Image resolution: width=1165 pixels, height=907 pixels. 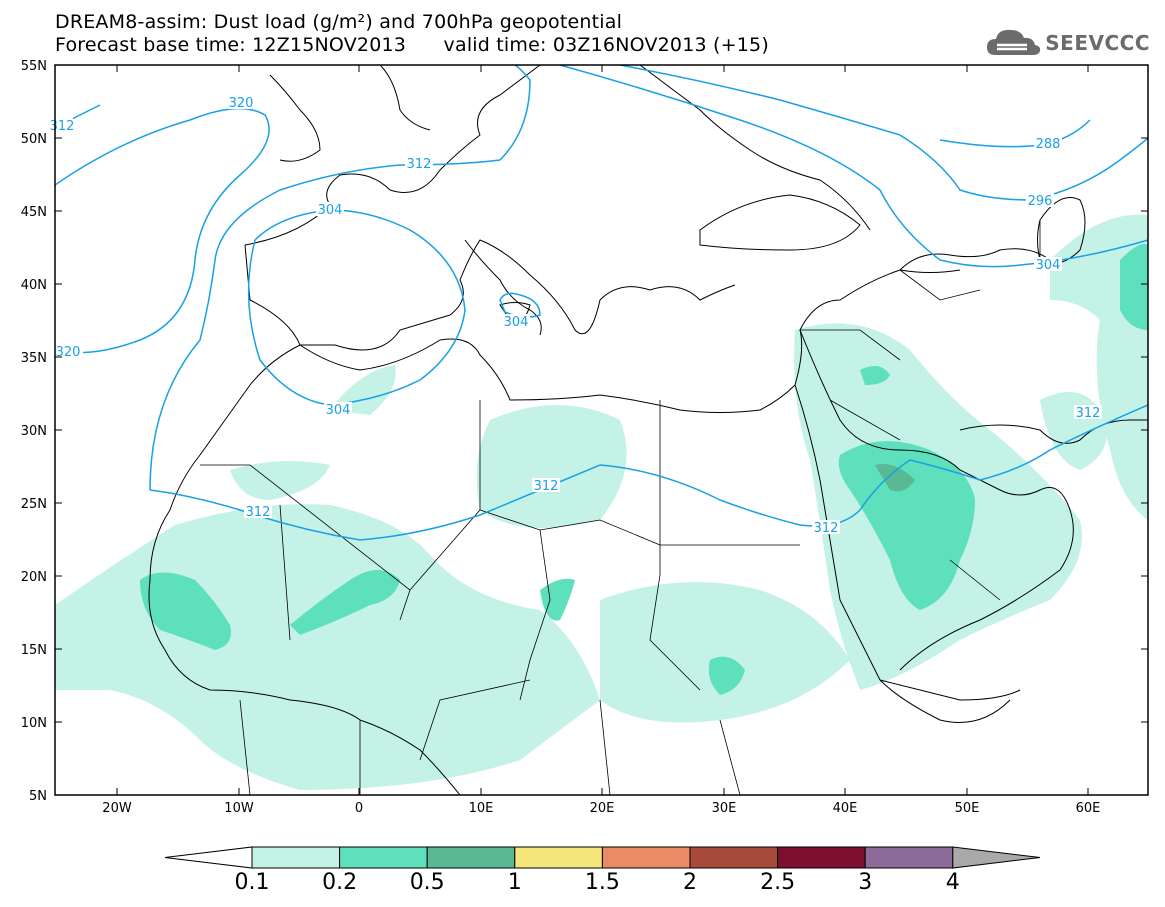 I want to click on lat-label: 25N, so click(x=34, y=504).